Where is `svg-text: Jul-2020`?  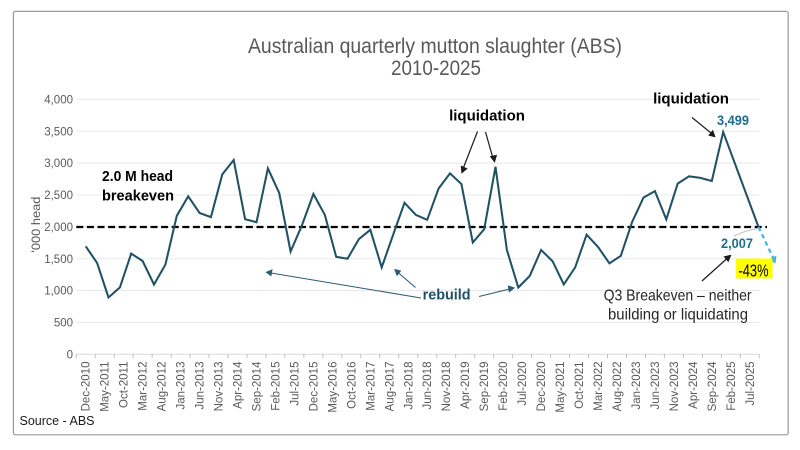
svg-text: Jul-2020 is located at coordinates (523, 384).